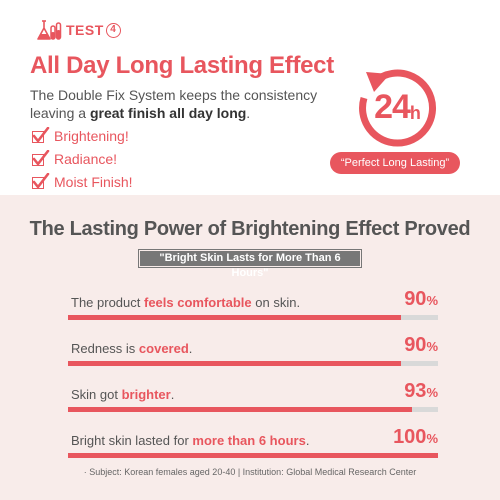 Image resolution: width=500 pixels, height=500 pixels. Describe the element at coordinates (253, 354) in the screenshot. I see `result-row: Redness is covered. 90%` at that location.